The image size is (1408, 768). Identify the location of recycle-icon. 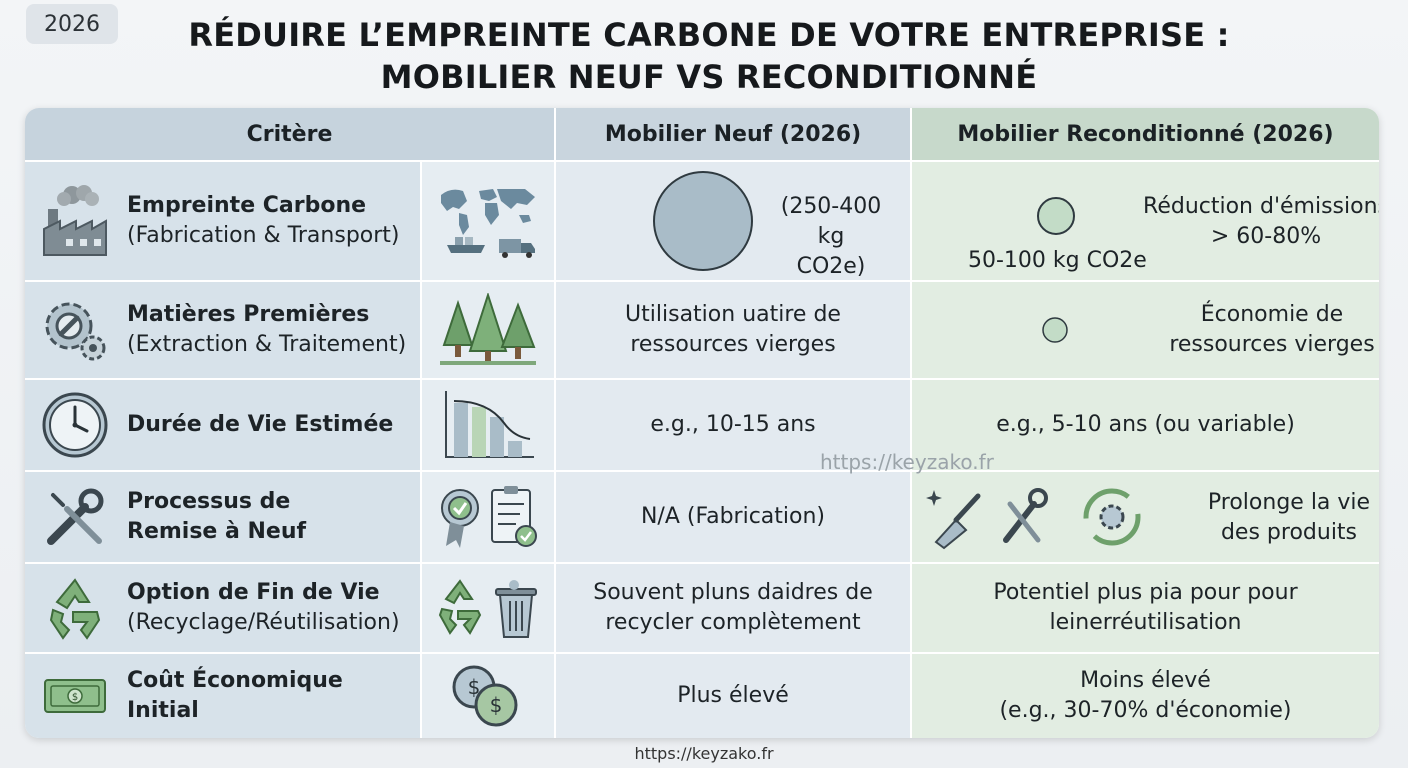
(75, 608).